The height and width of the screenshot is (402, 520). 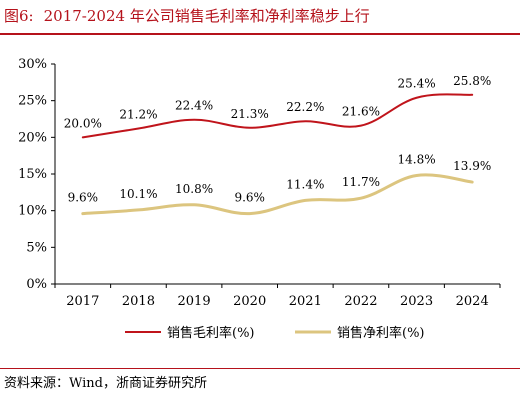 I want to click on chart-legend: 销售毛利率(%) 销售净利率(%), so click(x=275, y=333).